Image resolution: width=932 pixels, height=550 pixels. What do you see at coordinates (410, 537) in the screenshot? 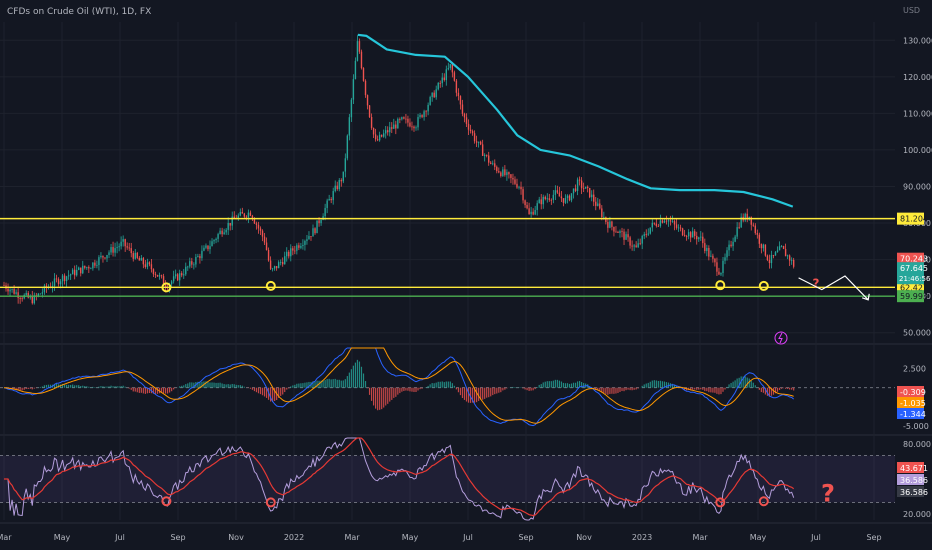
I see `x-tick-label: May` at bounding box center [410, 537].